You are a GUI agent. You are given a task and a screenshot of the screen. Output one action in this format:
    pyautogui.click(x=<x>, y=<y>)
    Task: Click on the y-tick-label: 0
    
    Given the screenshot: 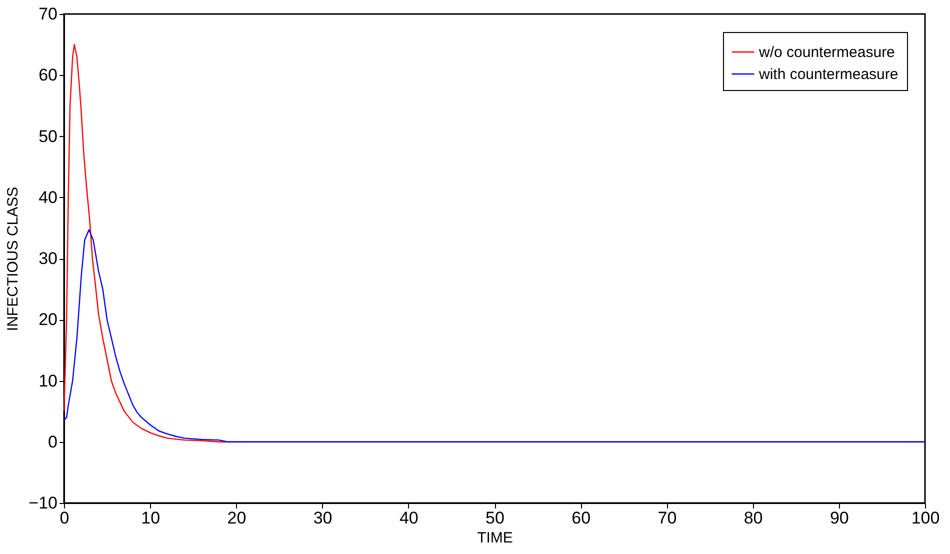 What is the action you would take?
    pyautogui.click(x=53, y=442)
    